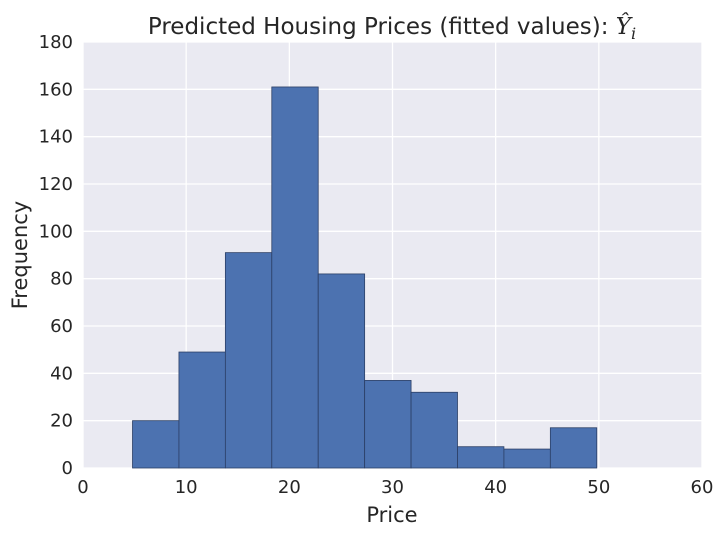 Image resolution: width=723 pixels, height=534 pixels. Describe the element at coordinates (61, 326) in the screenshot. I see `y-tick-label: 60` at that location.